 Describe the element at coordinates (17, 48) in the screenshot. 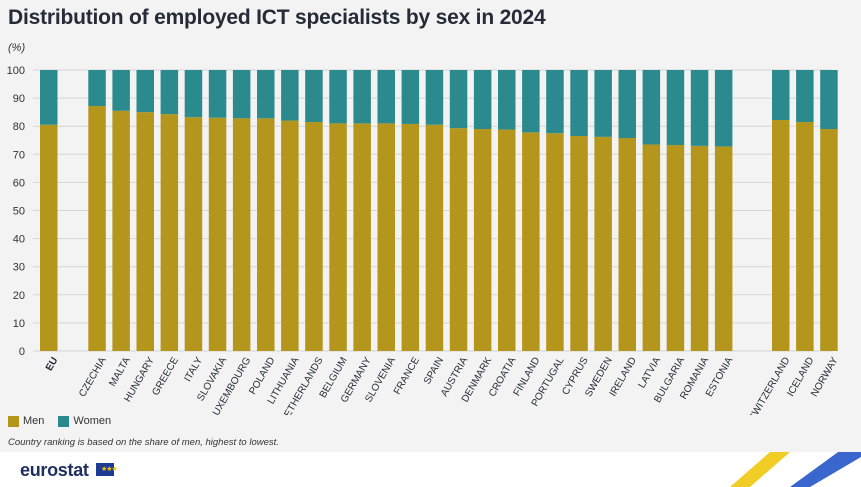

I see `y-axis-unit: (%)` at that location.